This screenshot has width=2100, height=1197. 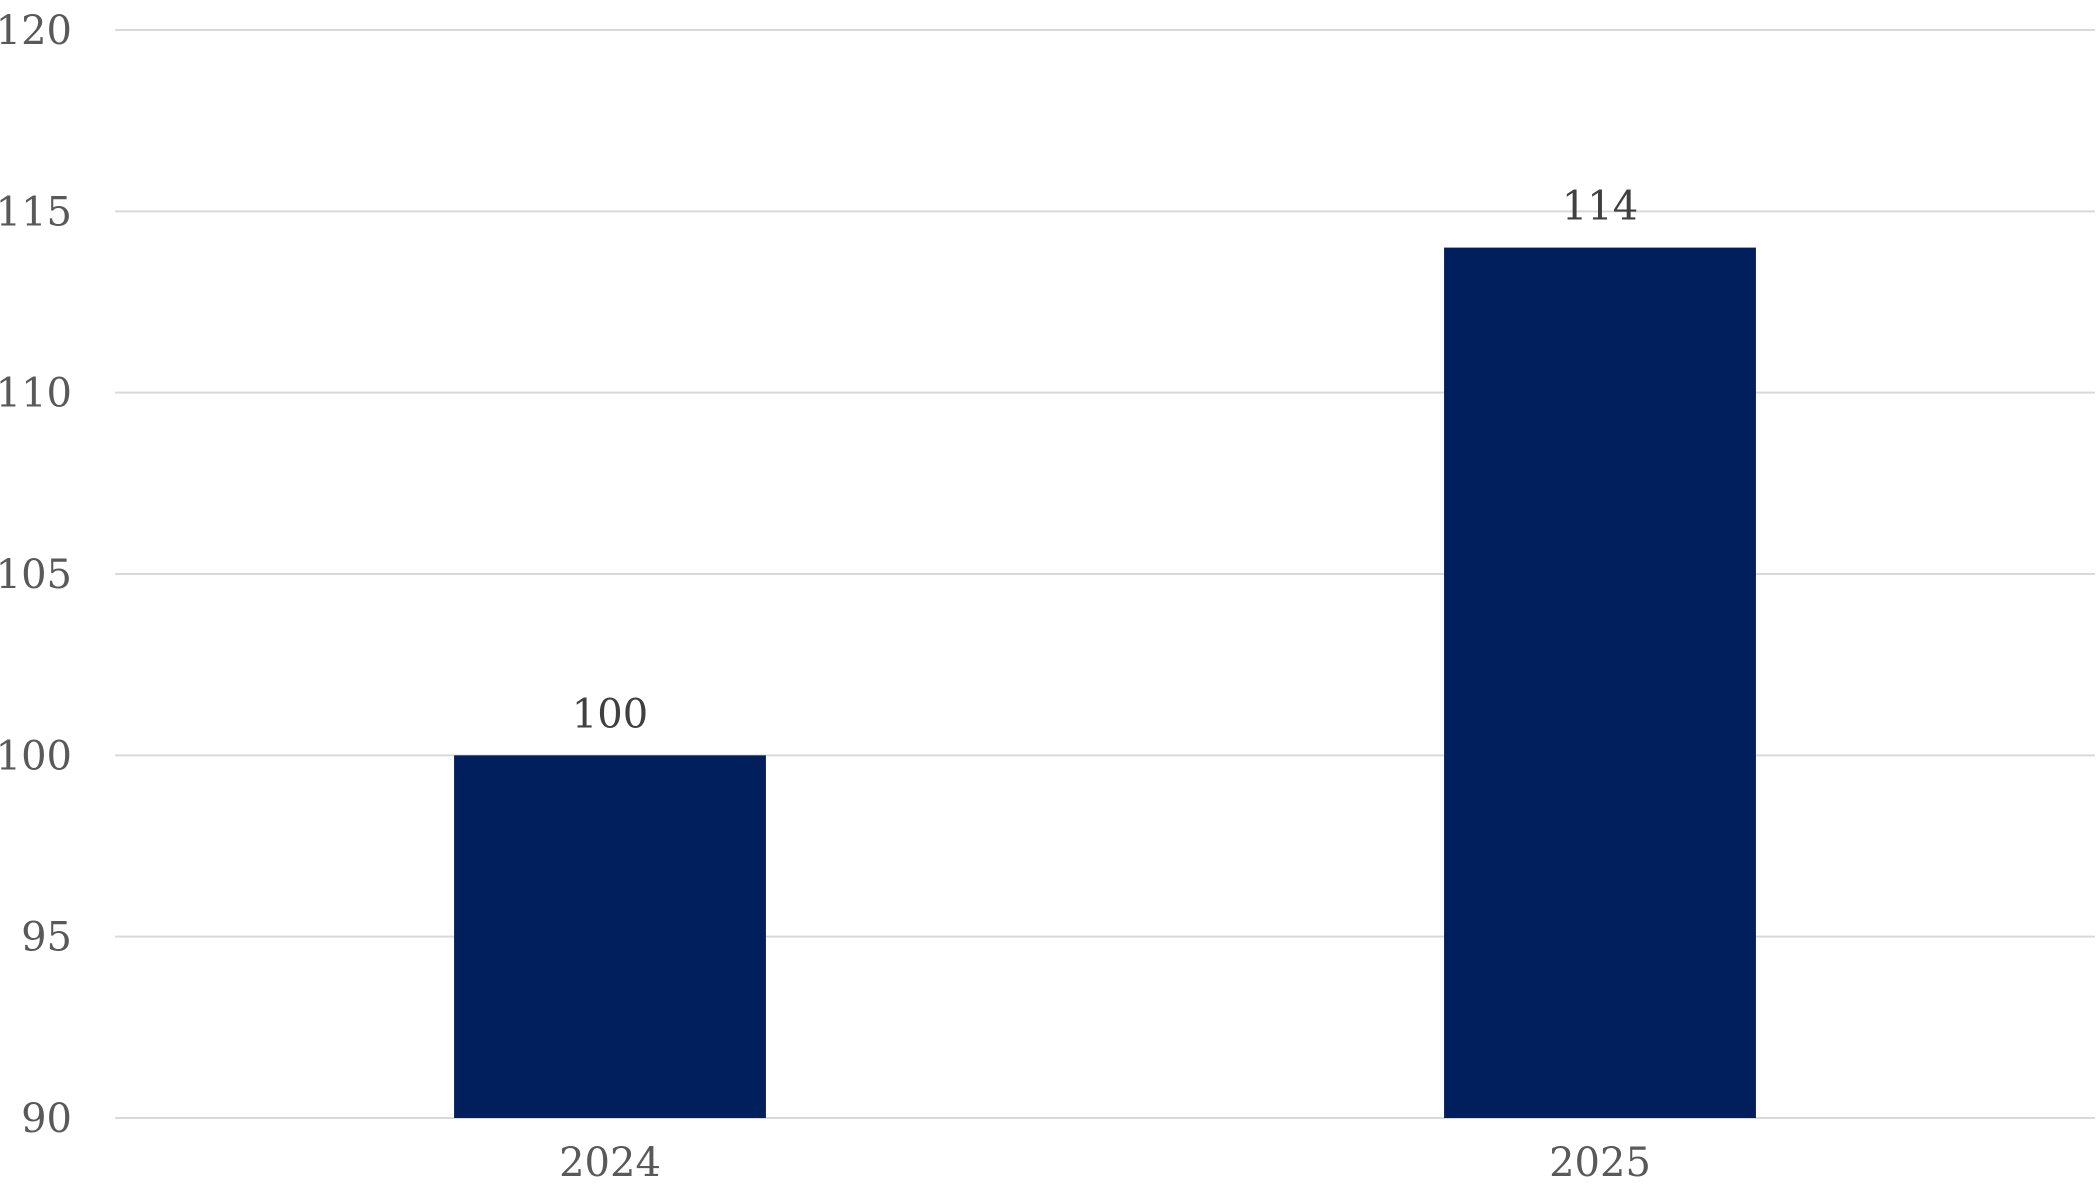 I want to click on x-tick-label-2024: 2024, so click(x=610, y=1163).